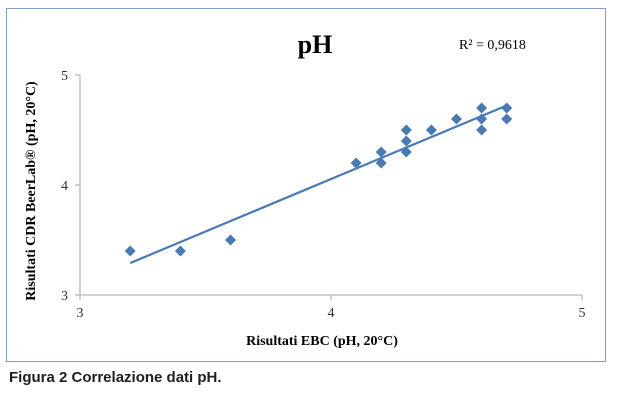  I want to click on x-ticks: 3 4 5, so click(331, 308).